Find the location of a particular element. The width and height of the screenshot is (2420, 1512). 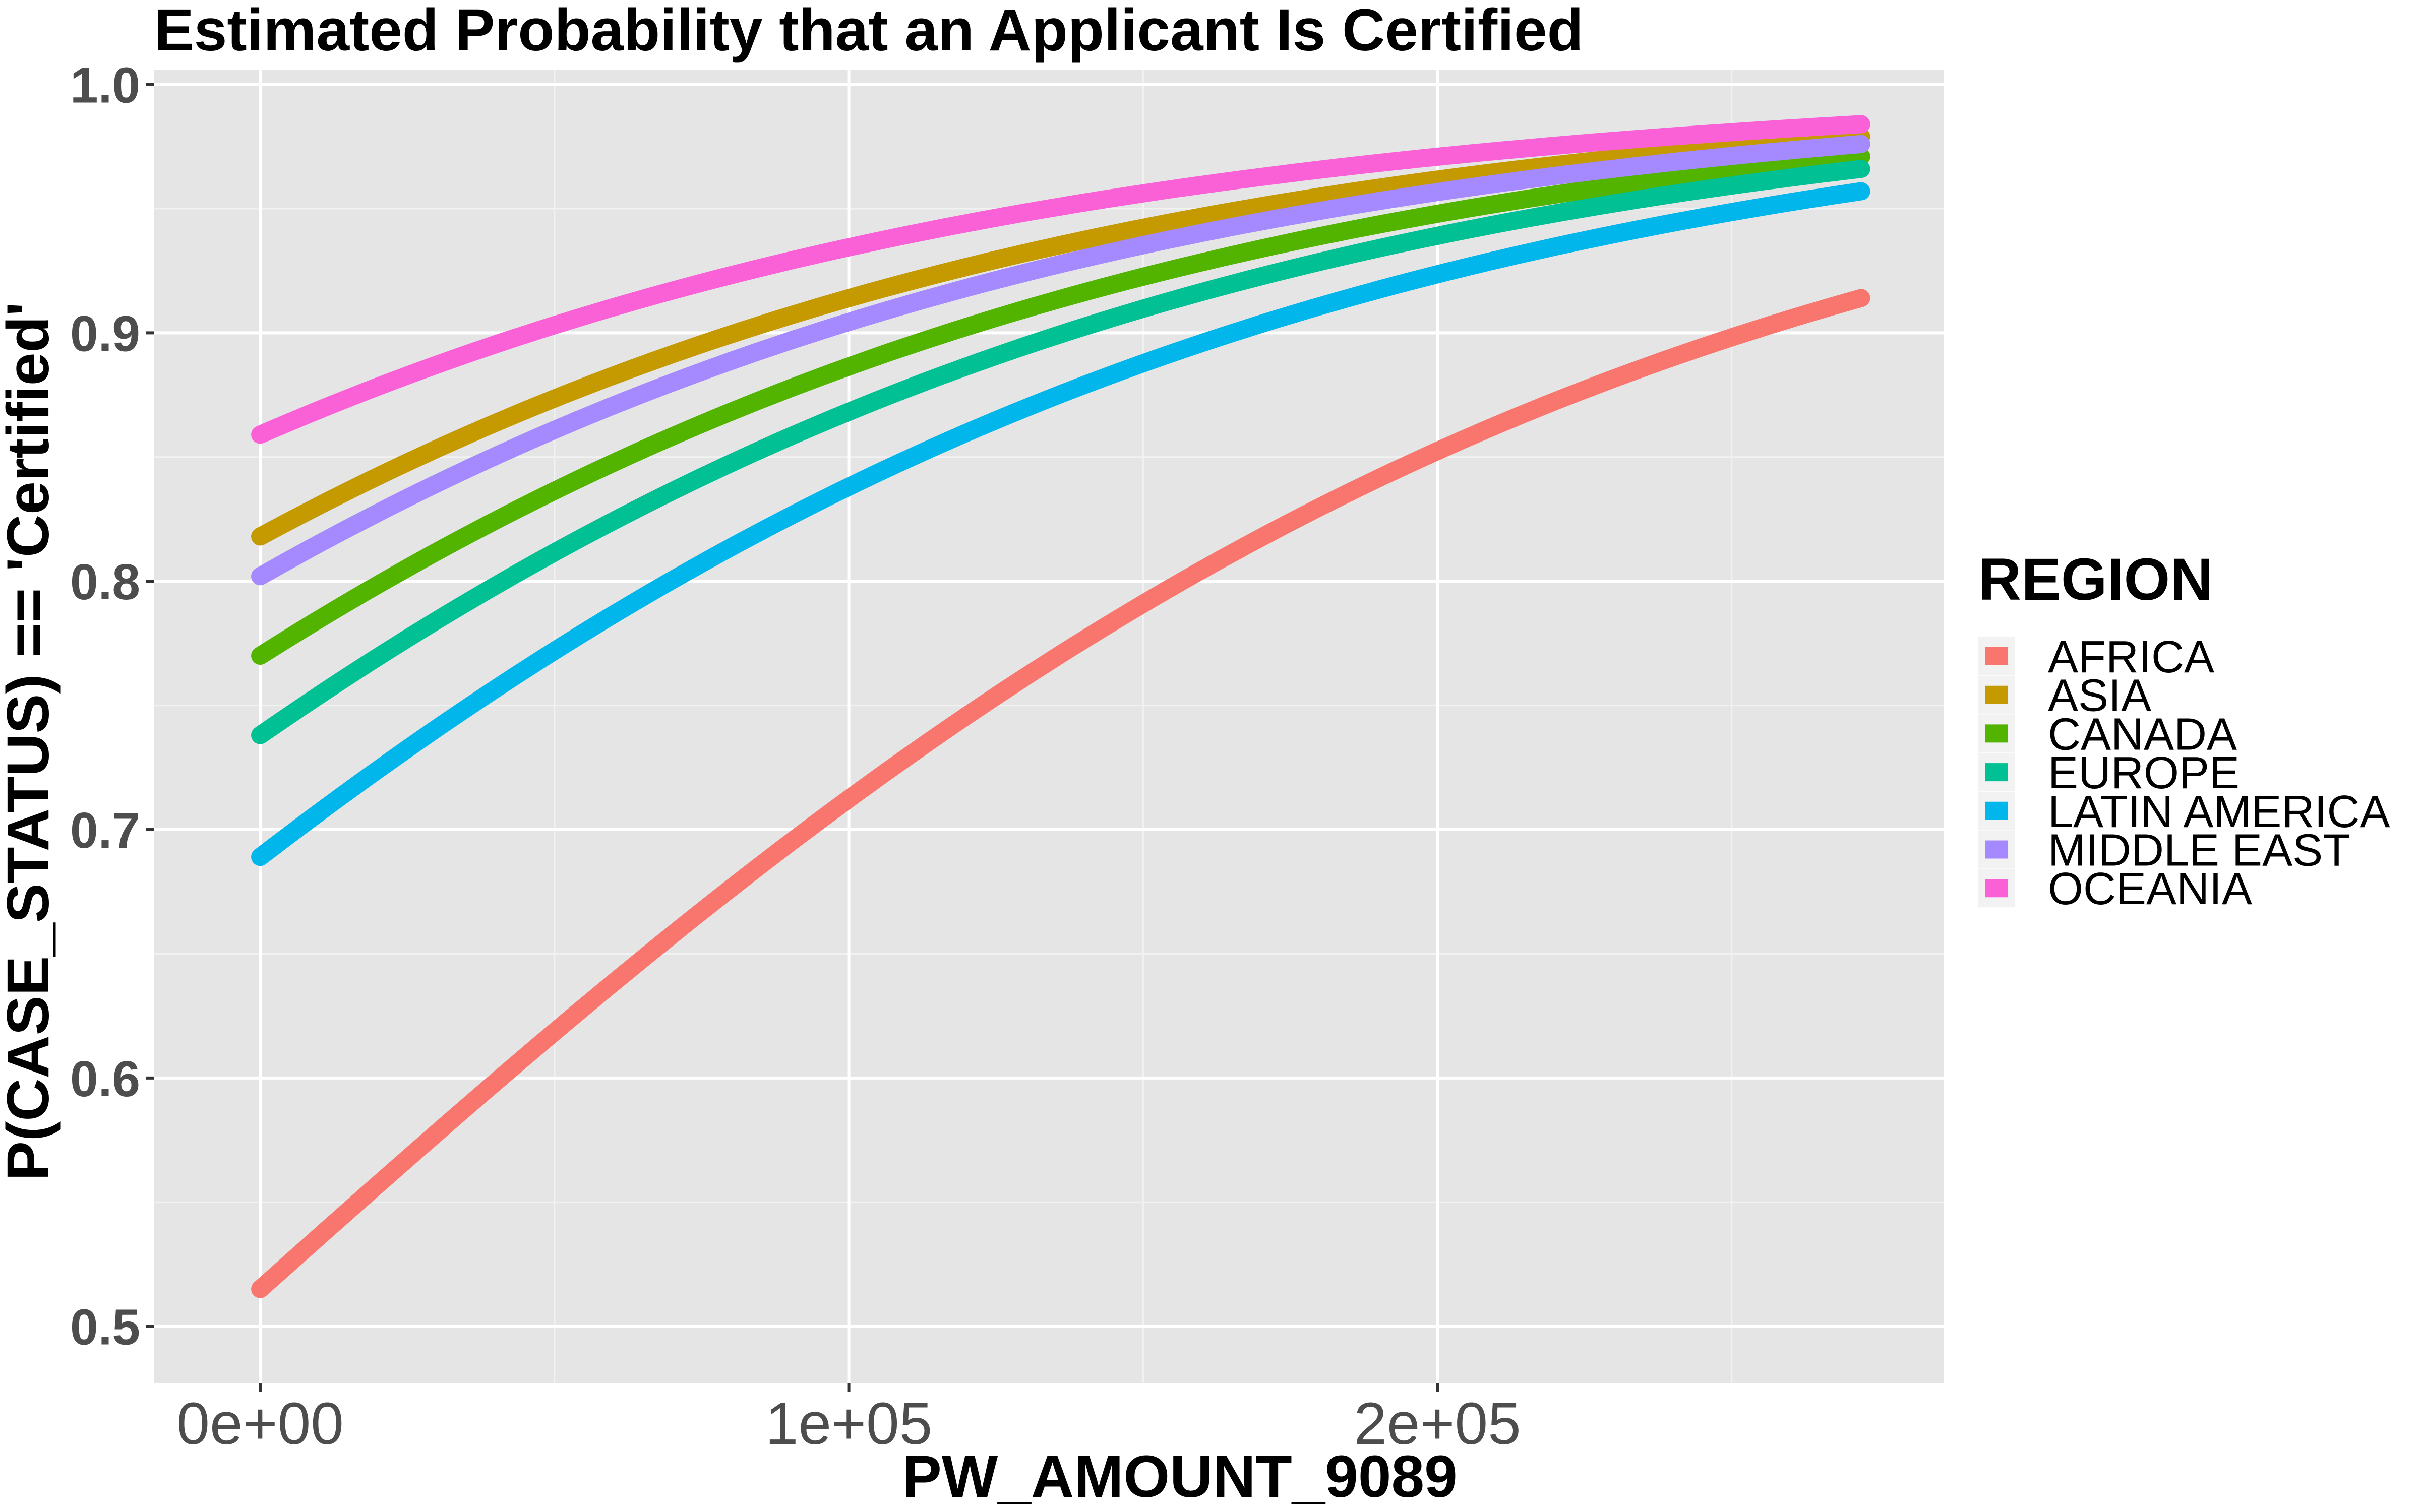

y-tick-label: 0.8 is located at coordinates (105, 582).